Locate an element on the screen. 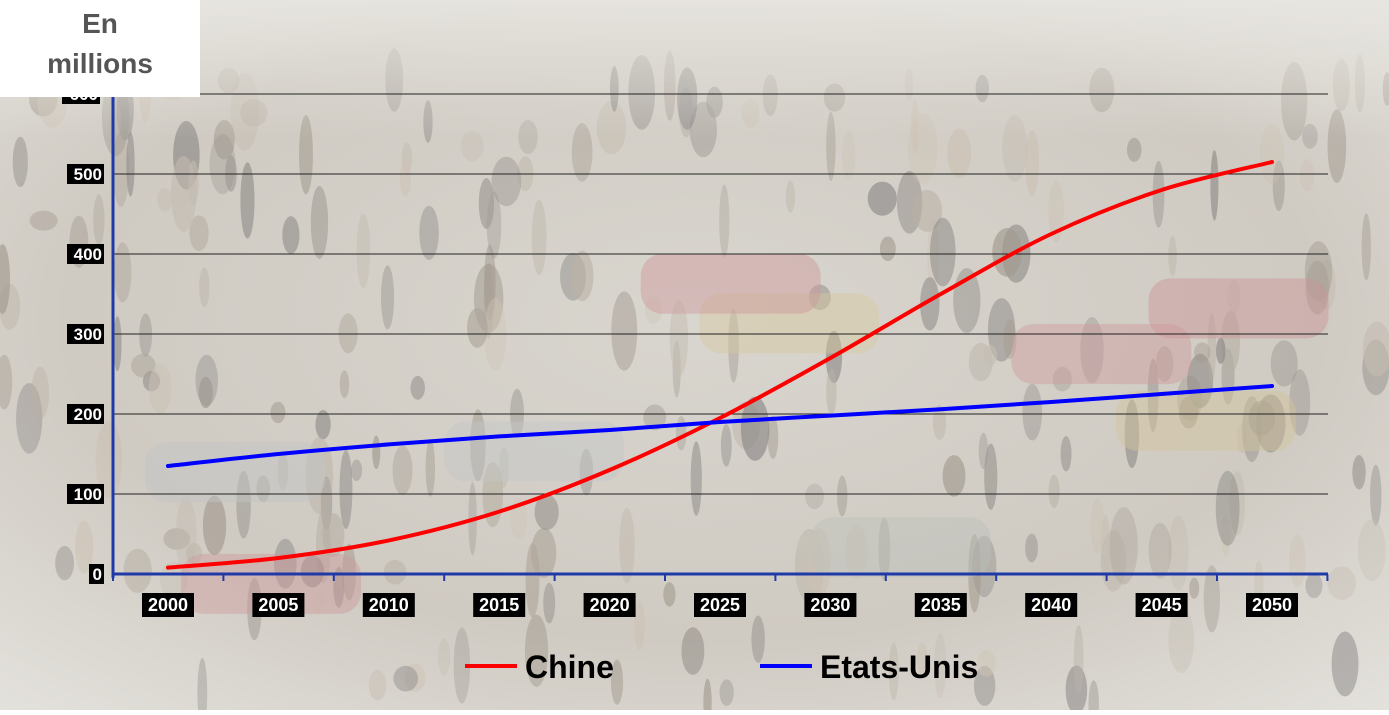 This screenshot has width=1389, height=715. svg-text: 2030 is located at coordinates (830, 605).